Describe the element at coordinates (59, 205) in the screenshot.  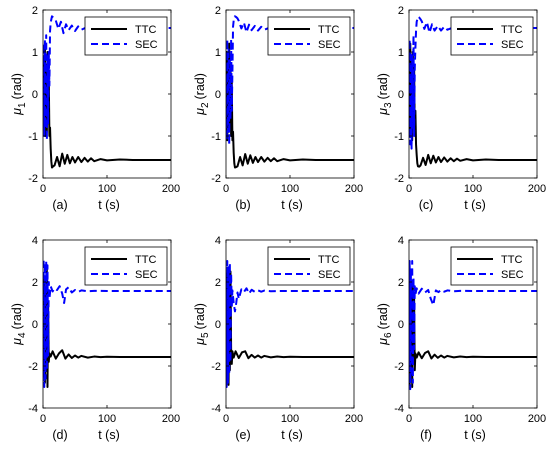
I see `panel-label: (a)` at that location.